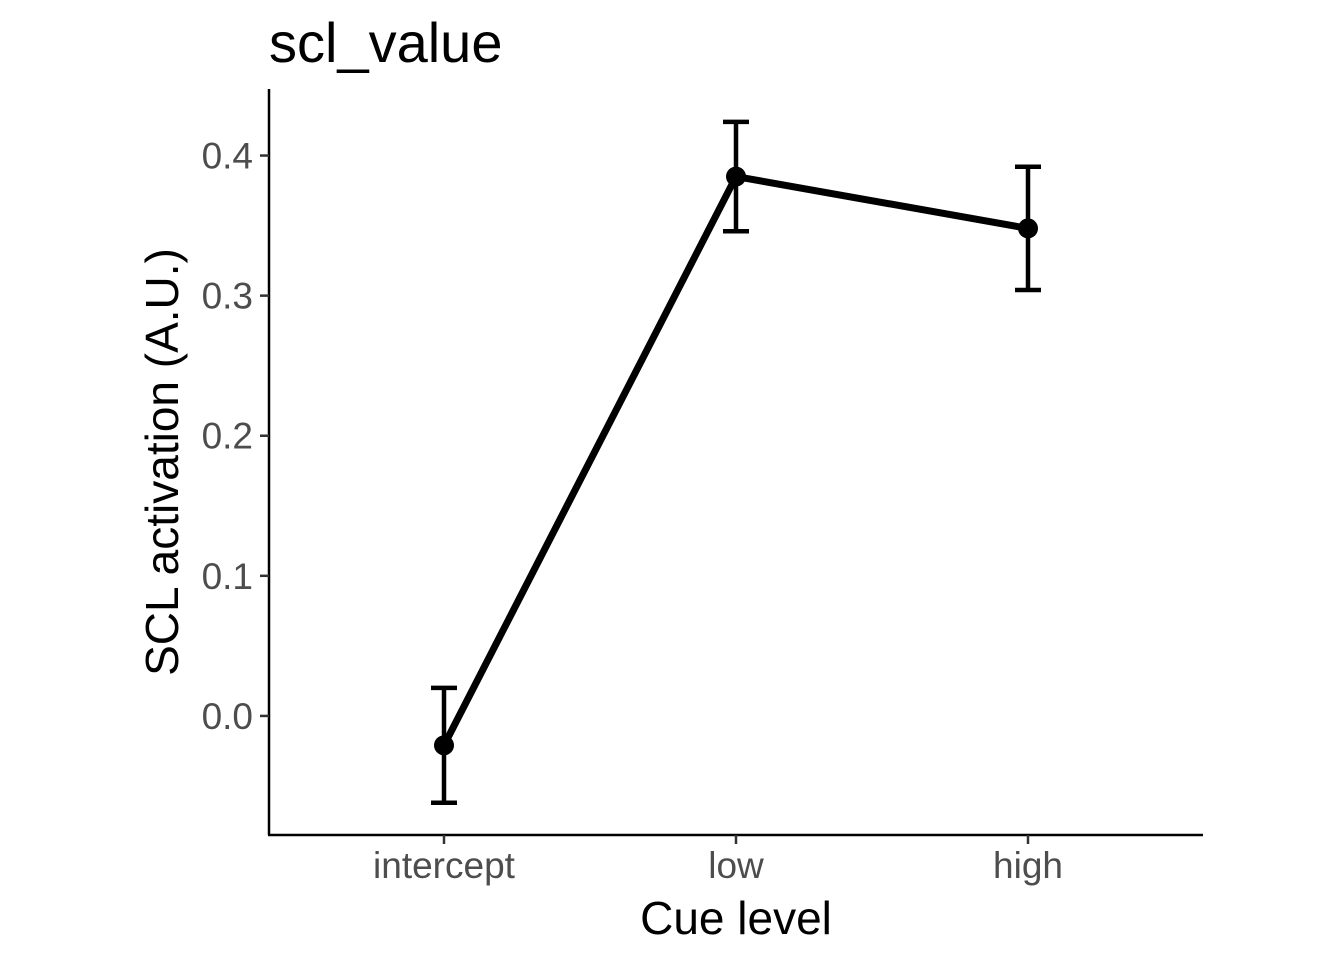 This screenshot has height=960, width=1344. What do you see at coordinates (162, 462) in the screenshot?
I see `y-axis-label: SCL activation (A.U.)` at bounding box center [162, 462].